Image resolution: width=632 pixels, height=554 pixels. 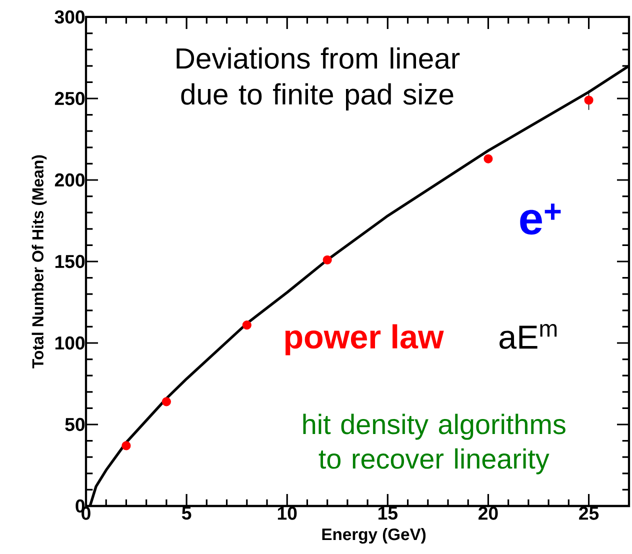 What do you see at coordinates (488, 513) in the screenshot?
I see `x-tick-label: 20` at bounding box center [488, 513].